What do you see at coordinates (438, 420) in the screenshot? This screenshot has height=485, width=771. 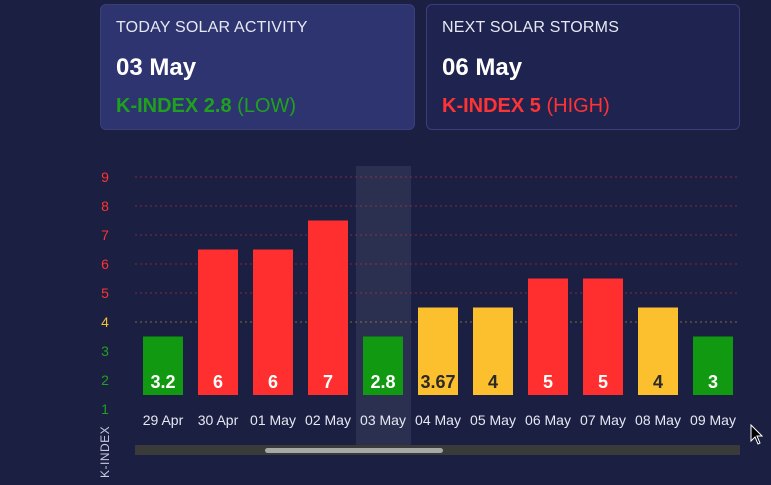 I see `x-tick-label: 04 May` at bounding box center [438, 420].